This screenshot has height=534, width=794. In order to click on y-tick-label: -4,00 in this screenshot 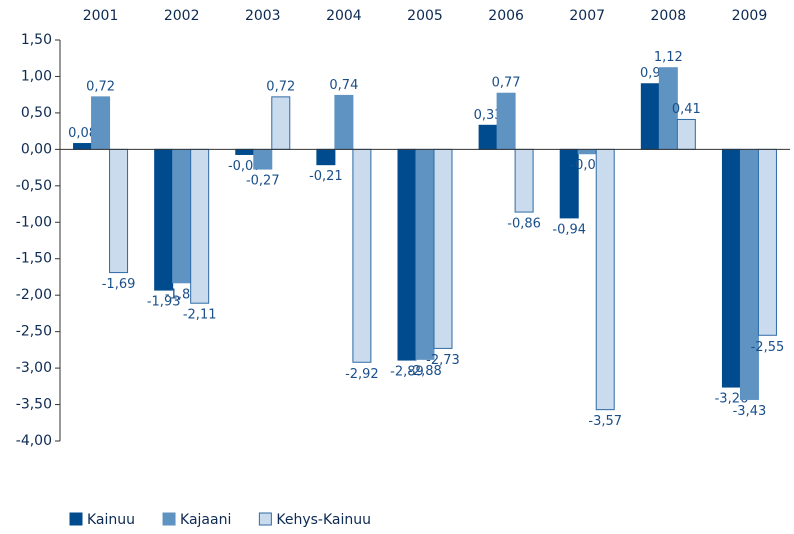, I will do `click(34, 441)`.